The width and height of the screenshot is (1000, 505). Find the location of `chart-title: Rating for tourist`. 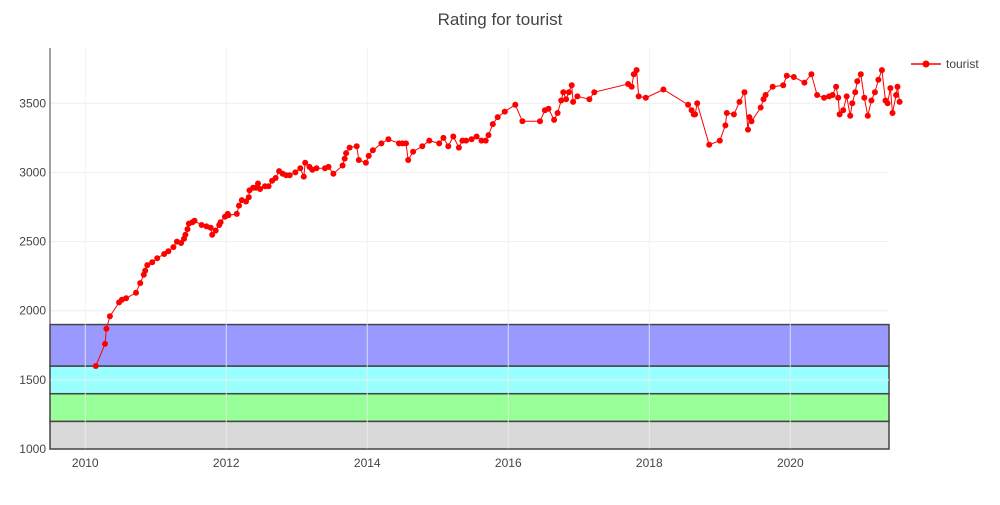

chart-title: Rating for tourist is located at coordinates (500, 19).